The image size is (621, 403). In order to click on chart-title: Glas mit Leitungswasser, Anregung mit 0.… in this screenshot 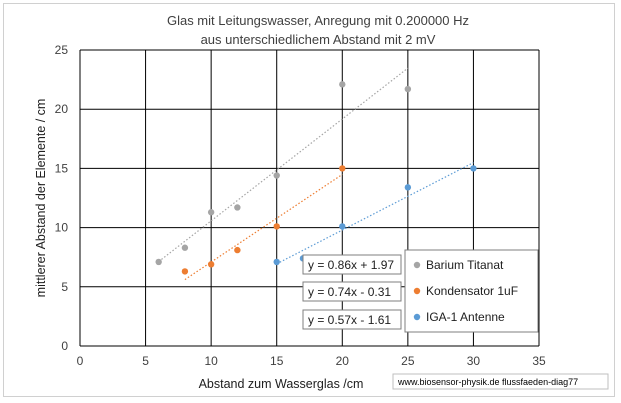, I will do `click(318, 20)`.